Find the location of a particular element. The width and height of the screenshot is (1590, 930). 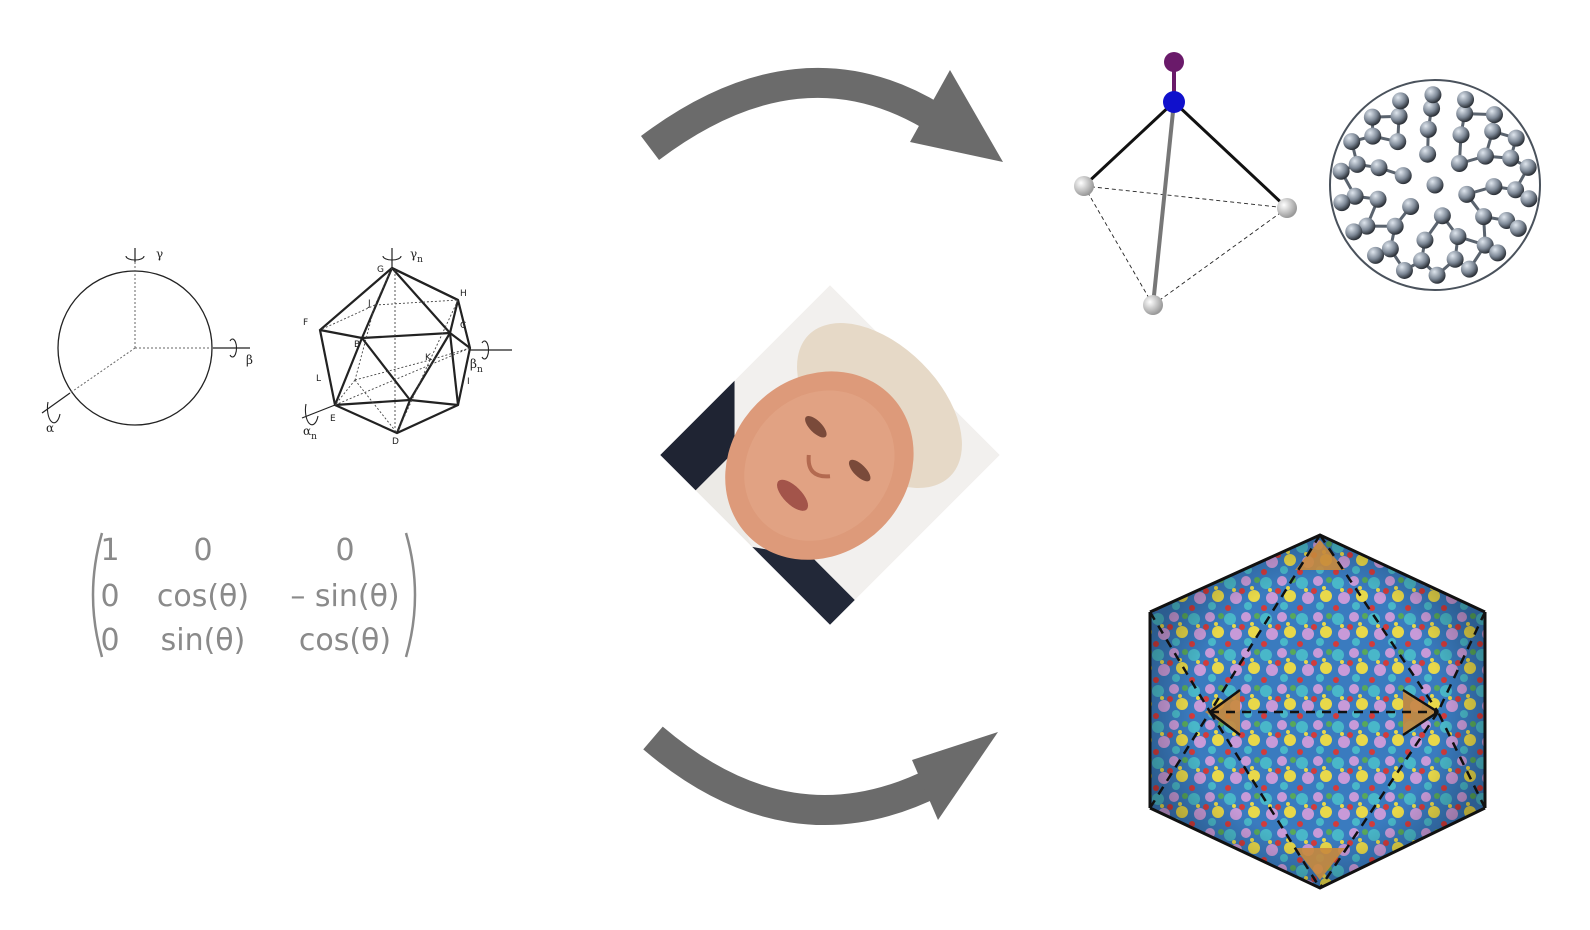

molecule-center-atom is located at coordinates (1174, 102).